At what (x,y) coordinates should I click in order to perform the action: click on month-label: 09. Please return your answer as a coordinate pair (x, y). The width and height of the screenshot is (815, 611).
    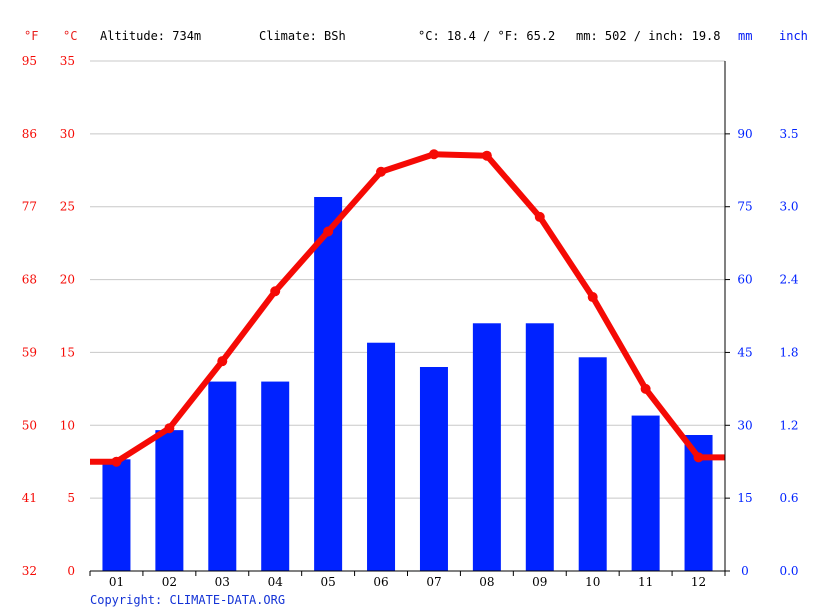
    Looking at the image, I should click on (539, 582).